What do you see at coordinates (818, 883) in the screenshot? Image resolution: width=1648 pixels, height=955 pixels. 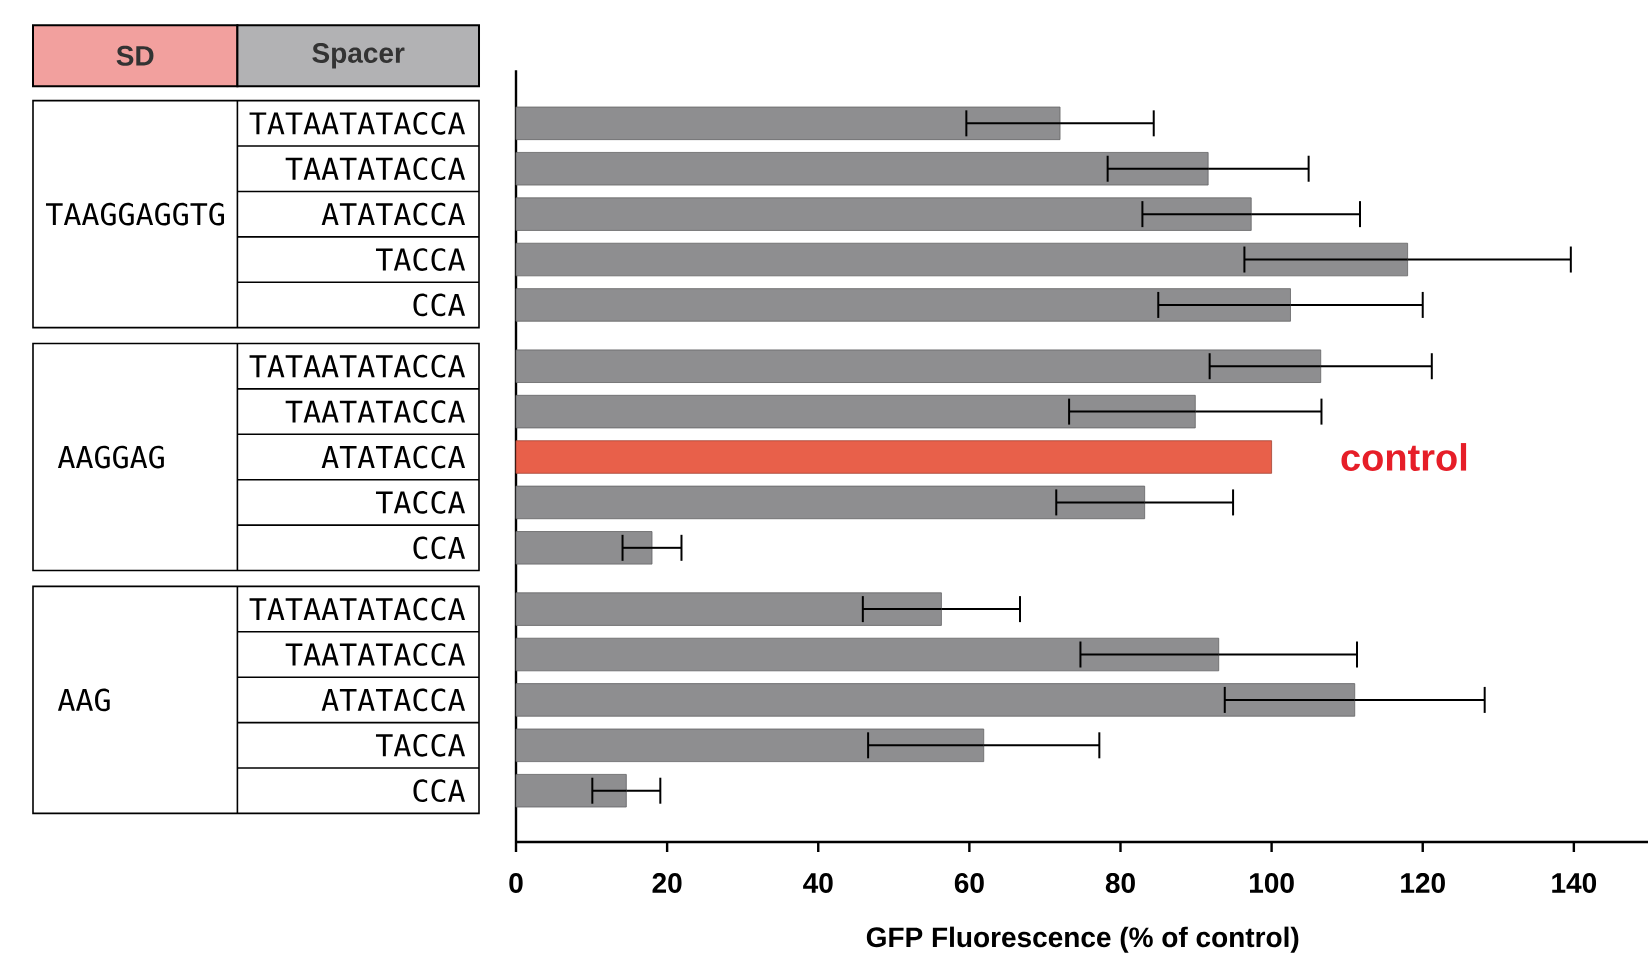 I see `x-tick-label: 40` at bounding box center [818, 883].